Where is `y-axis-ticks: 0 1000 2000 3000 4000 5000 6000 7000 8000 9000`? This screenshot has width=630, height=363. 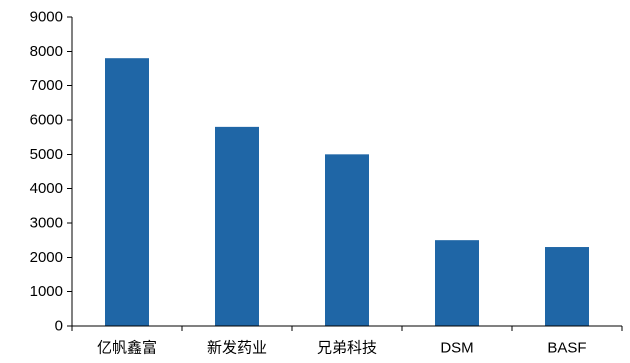
y-axis-ticks: 0 1000 2000 3000 4000 5000 6000 7000 8000 9000 is located at coordinates (51, 172).